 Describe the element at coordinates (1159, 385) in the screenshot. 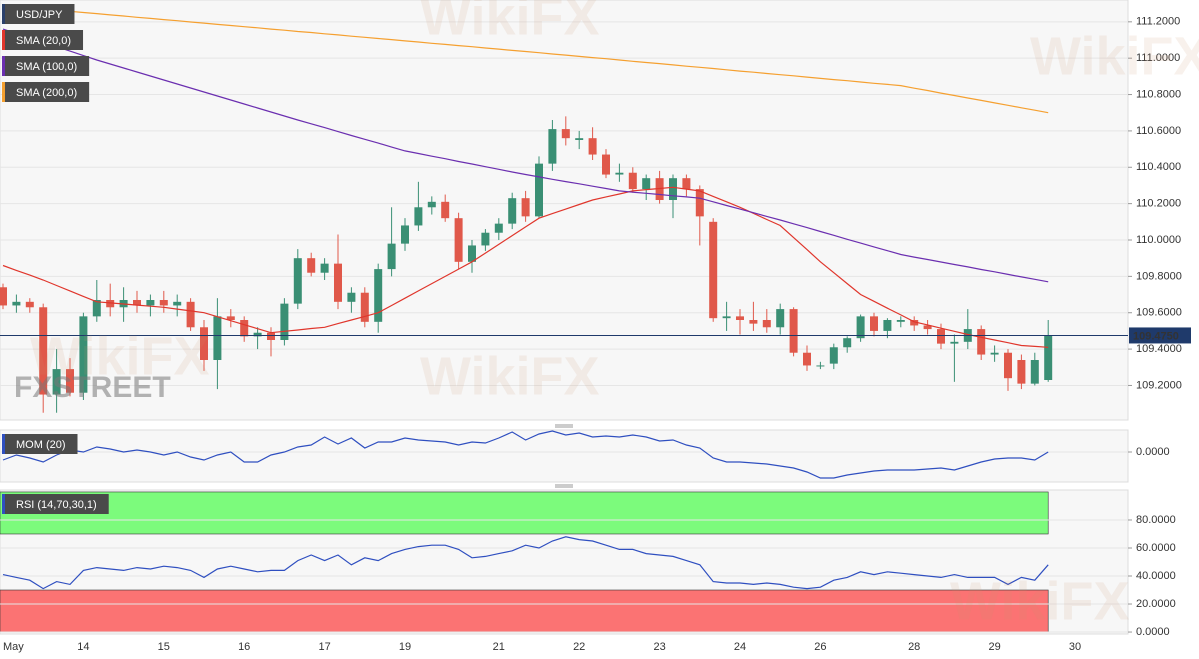

I see `y-tick-label: 109.2000` at that location.